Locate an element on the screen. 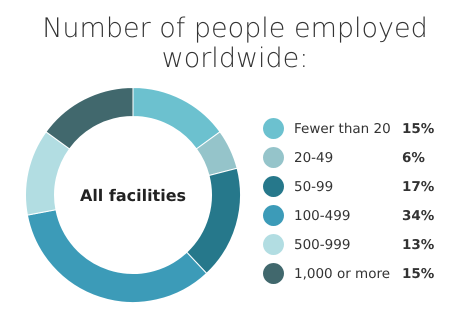 This screenshot has height=320, width=470. legend-label: 20-49 is located at coordinates (314, 158).